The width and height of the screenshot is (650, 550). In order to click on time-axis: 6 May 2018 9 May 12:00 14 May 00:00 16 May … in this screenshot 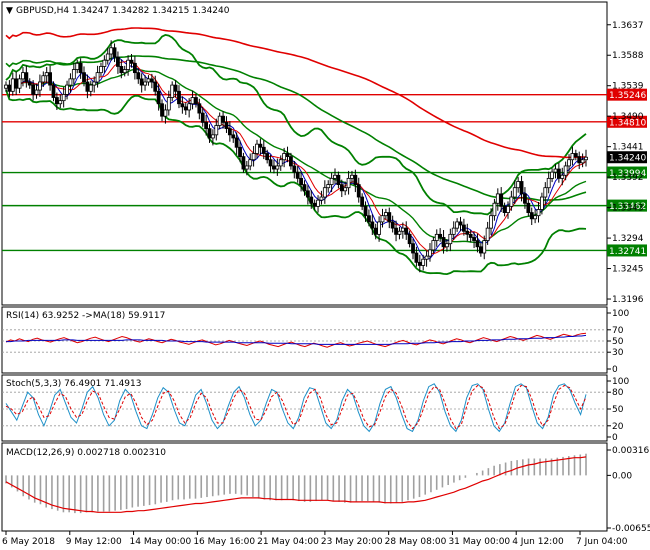, I will do `click(315, 539)`.